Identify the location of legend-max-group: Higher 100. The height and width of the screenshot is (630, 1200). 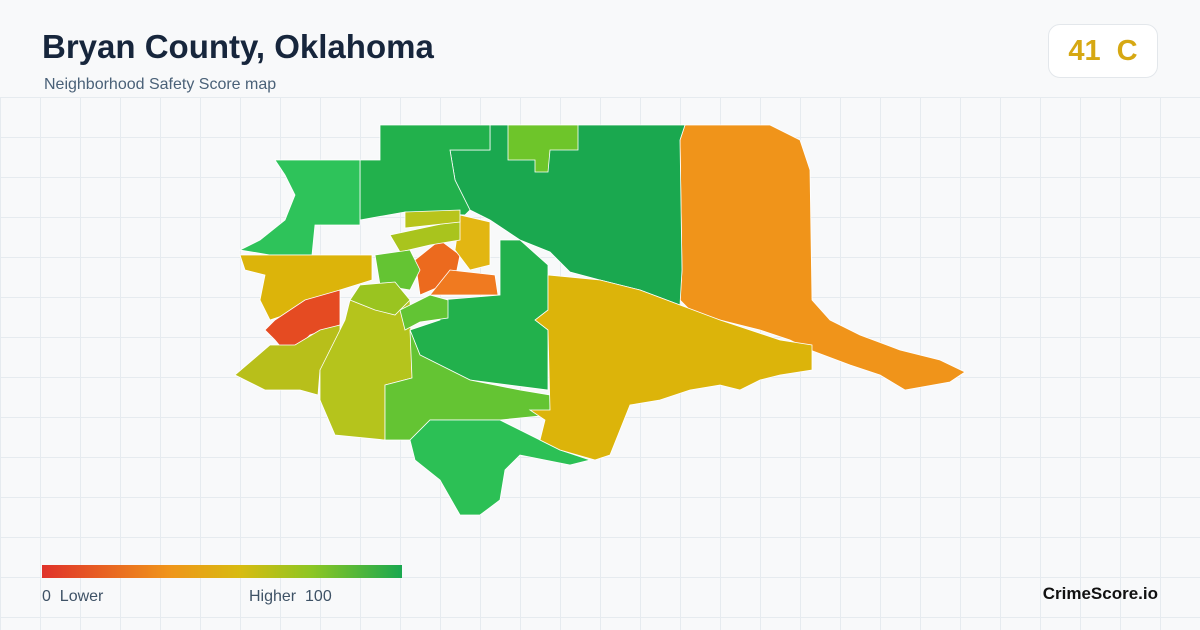
(290, 597).